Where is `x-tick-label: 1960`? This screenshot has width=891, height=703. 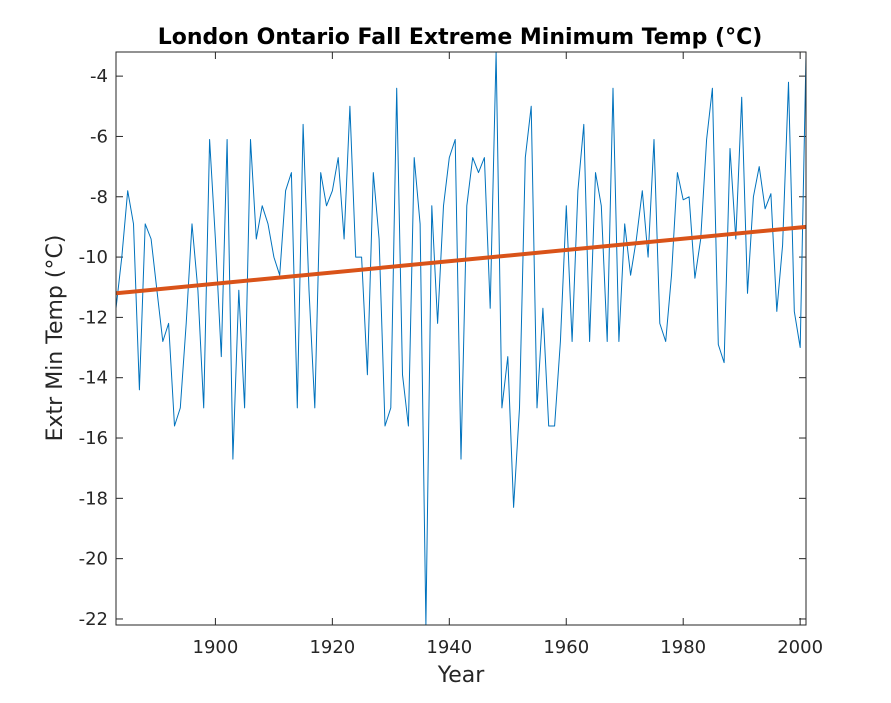
x-tick-label: 1960 is located at coordinates (566, 647).